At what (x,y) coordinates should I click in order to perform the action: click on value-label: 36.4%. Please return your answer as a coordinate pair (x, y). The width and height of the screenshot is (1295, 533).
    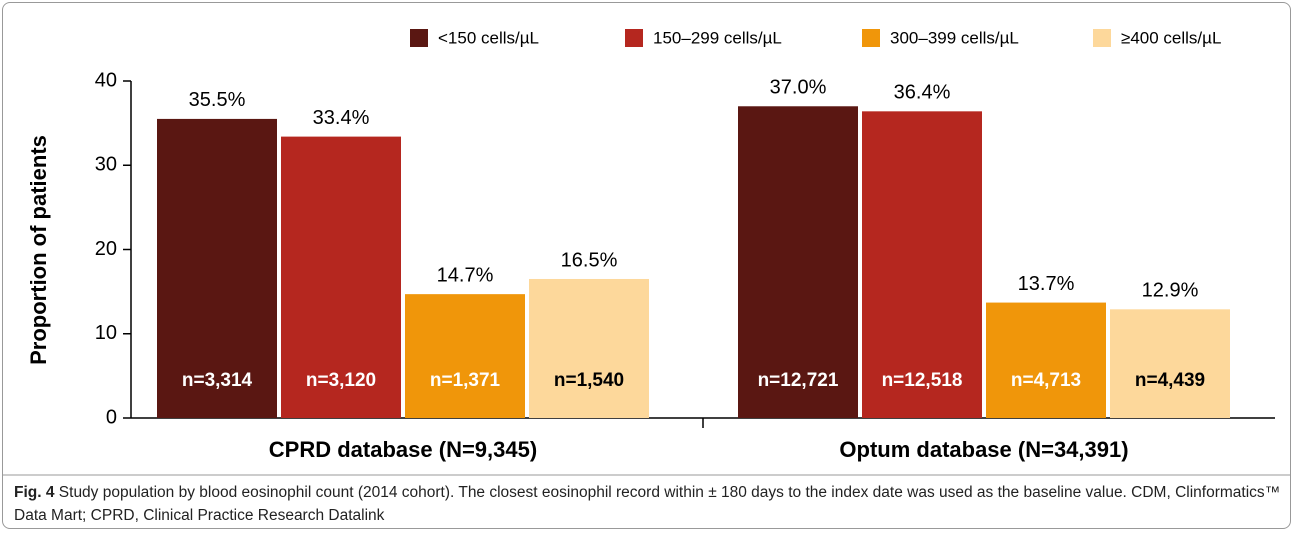
    Looking at the image, I should click on (922, 93).